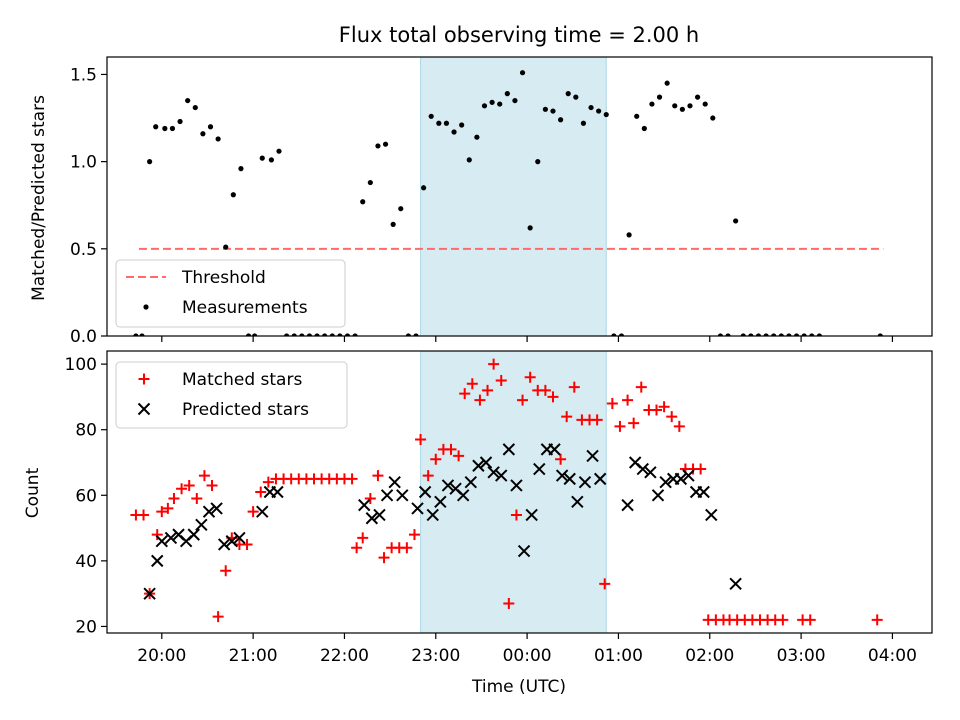 Image resolution: width=960 pixels, height=720 pixels. What do you see at coordinates (39, 198) in the screenshot?
I see `ratio-y-axis-label: Matched/Predicted stars` at bounding box center [39, 198].